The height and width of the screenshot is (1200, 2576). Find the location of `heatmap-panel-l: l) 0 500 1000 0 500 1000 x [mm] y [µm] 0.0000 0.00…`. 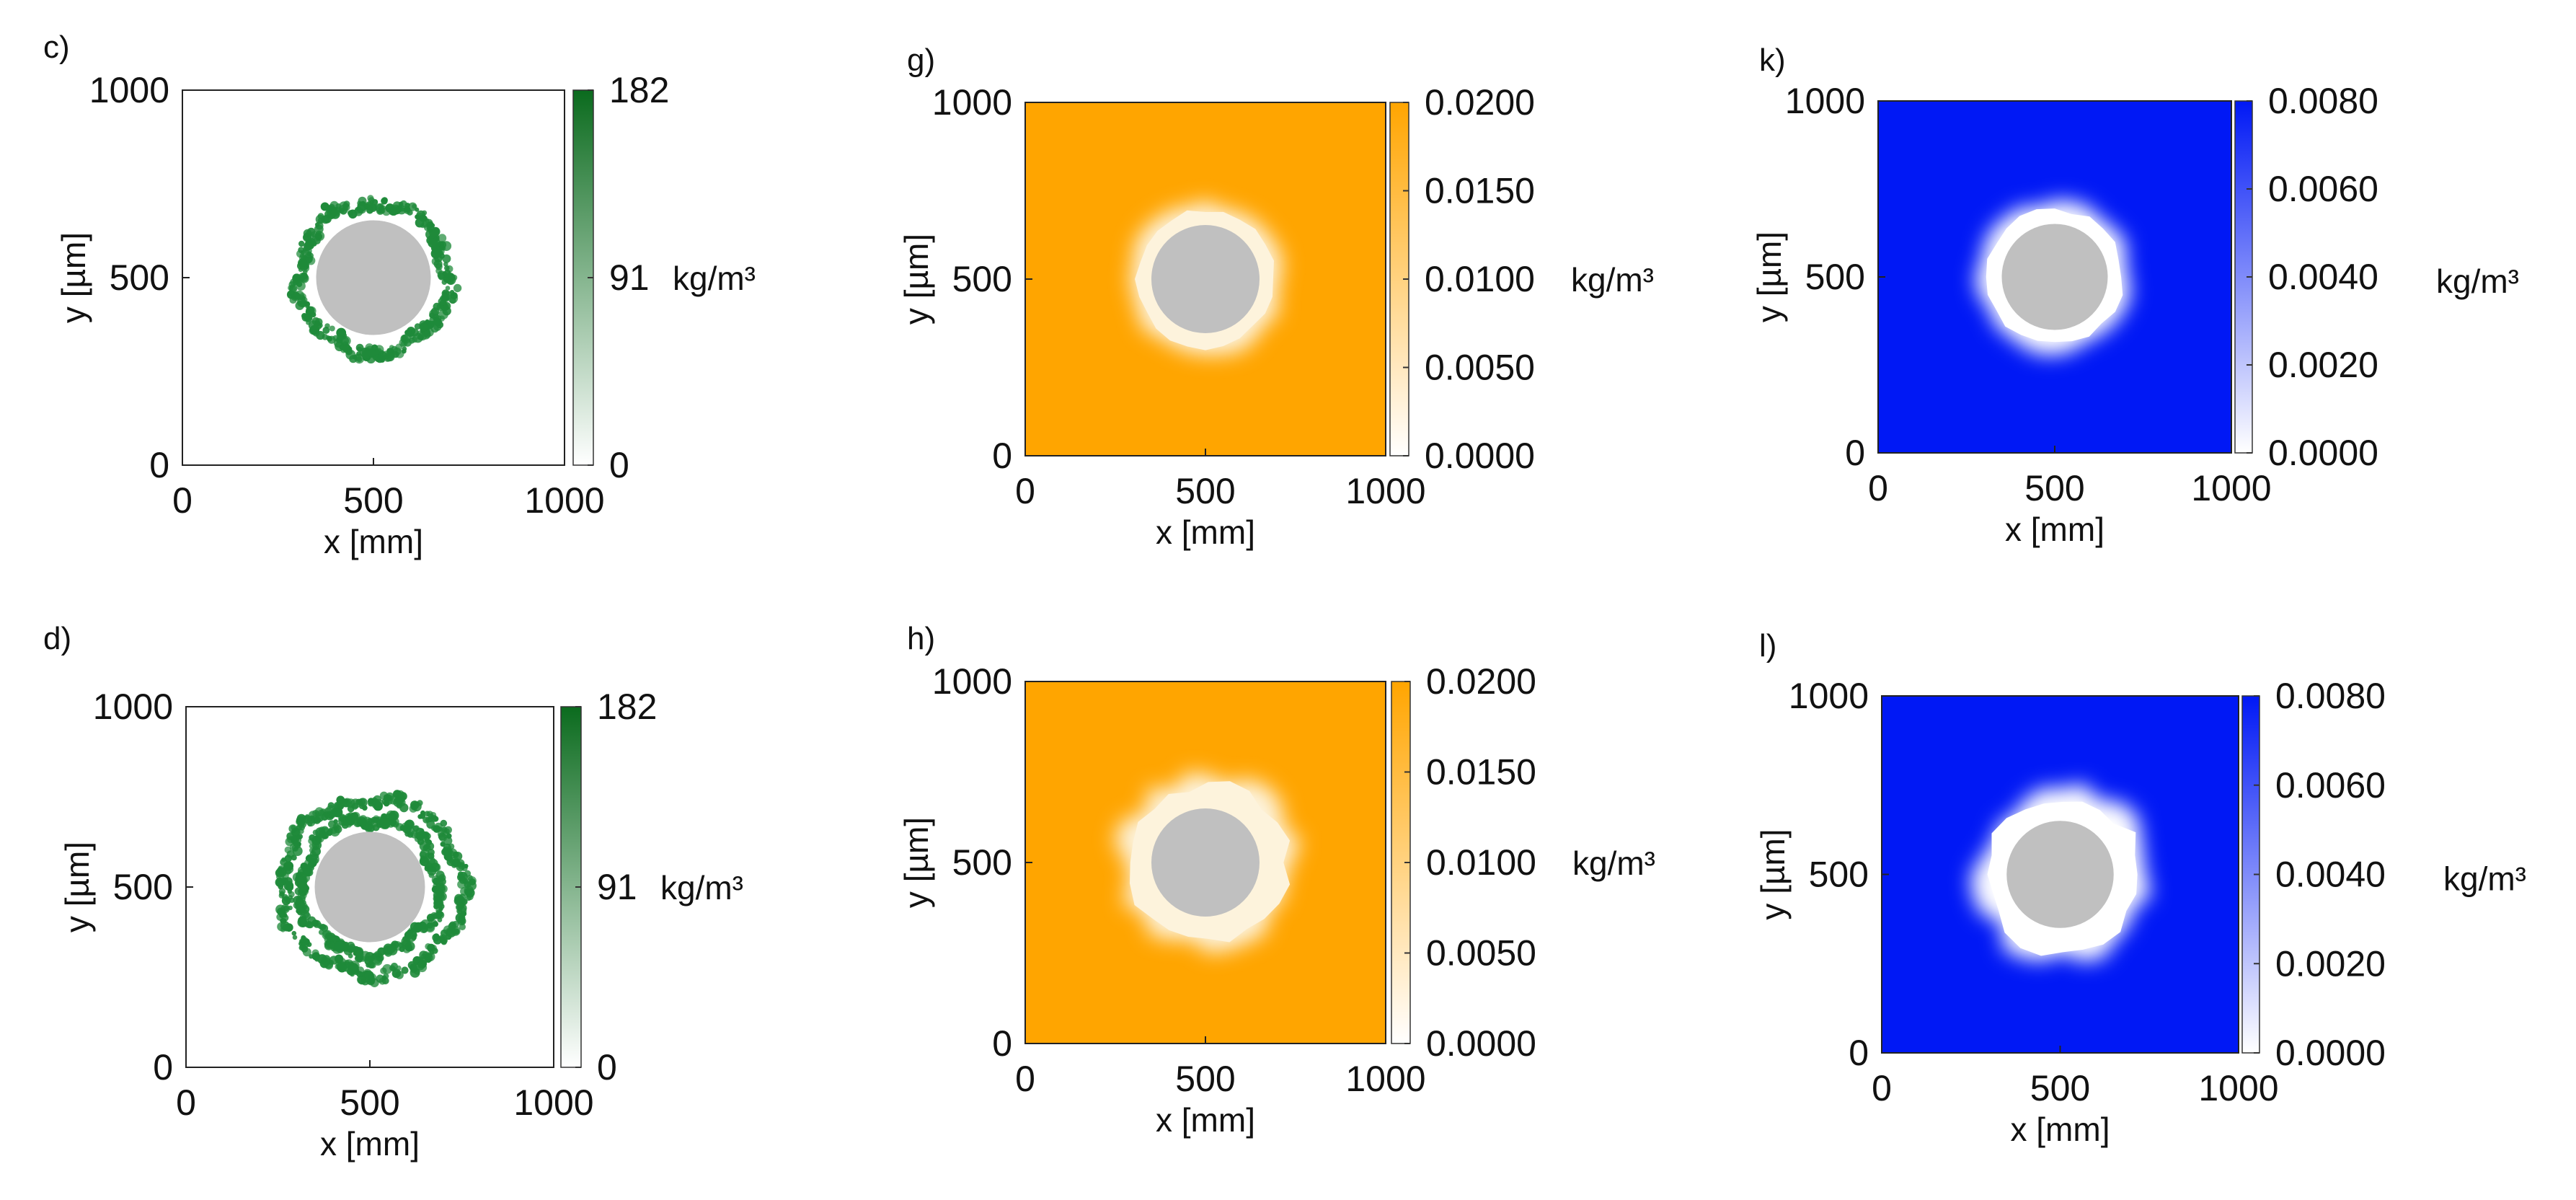

heatmap-panel-l: l) 0 500 1000 0 500 1000 x [mm] y [µm] 0.0000 0.00… is located at coordinates (2140, 888).